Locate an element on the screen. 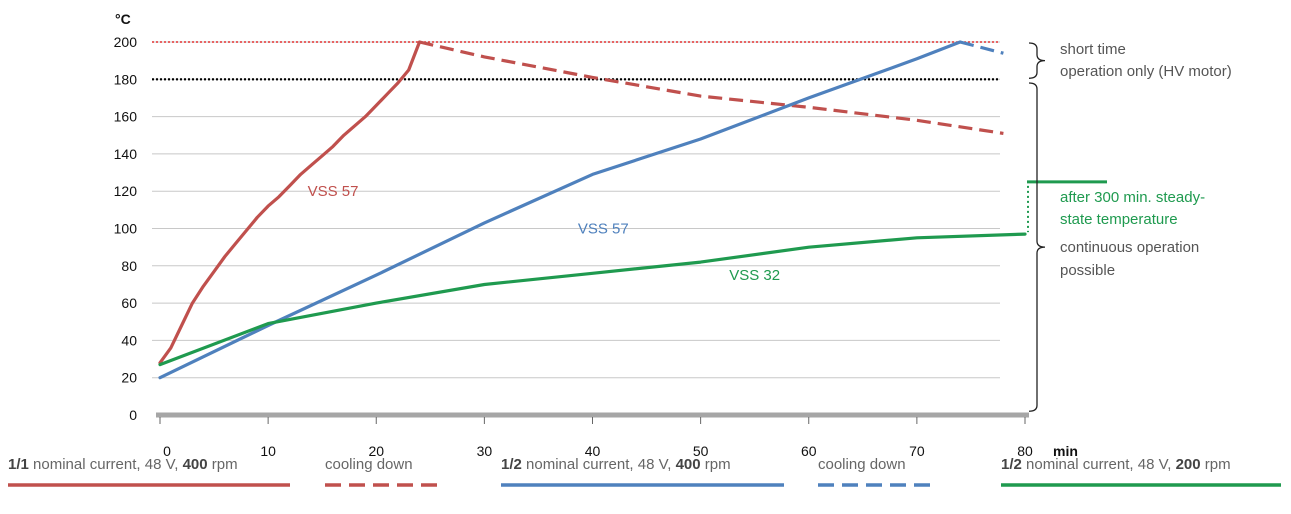  legend-label-2: 1/2 nominal current, 48 V, 400 rpm is located at coordinates (616, 464).